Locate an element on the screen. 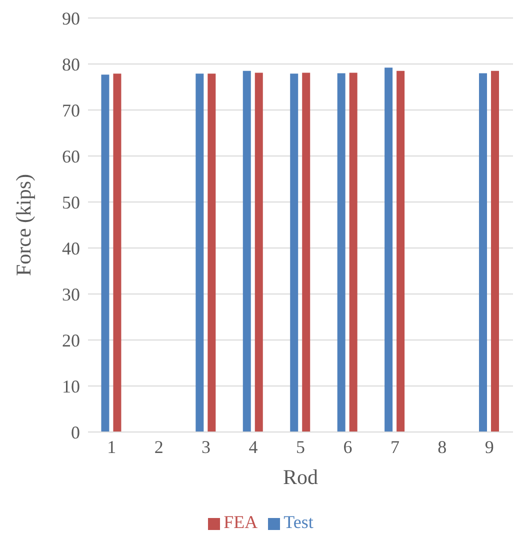  y-tick-label: 70 is located at coordinates (71, 110).